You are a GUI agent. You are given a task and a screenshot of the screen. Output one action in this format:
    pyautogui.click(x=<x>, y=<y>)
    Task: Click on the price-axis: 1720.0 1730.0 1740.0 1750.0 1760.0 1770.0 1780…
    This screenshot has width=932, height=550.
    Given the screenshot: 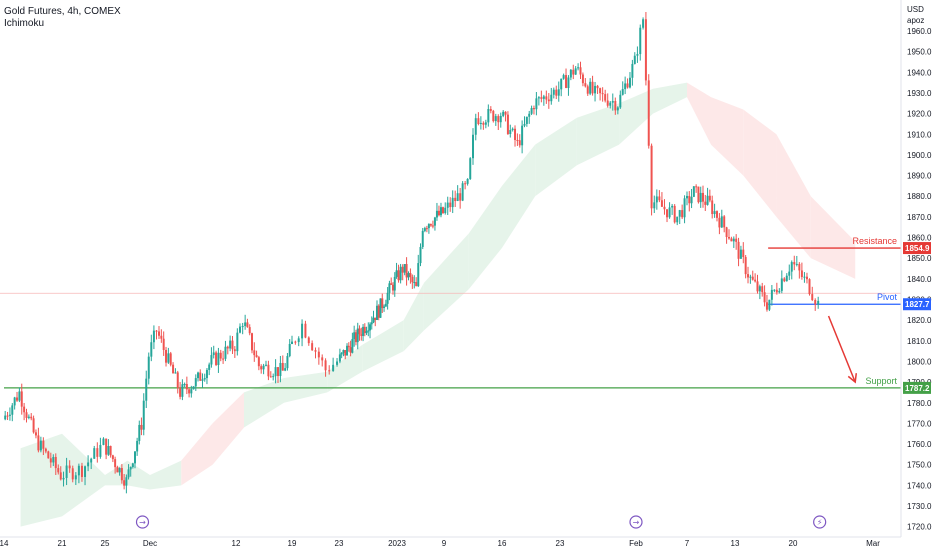 What is the action you would take?
    pyautogui.click(x=919, y=279)
    